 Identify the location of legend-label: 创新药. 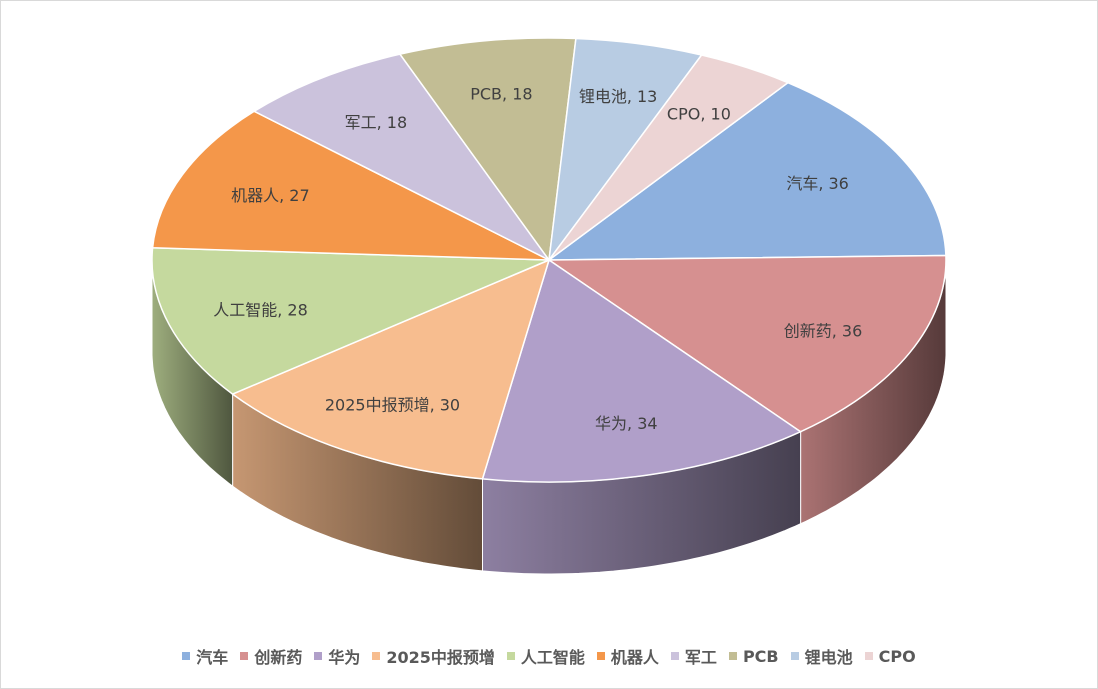
(278, 657).